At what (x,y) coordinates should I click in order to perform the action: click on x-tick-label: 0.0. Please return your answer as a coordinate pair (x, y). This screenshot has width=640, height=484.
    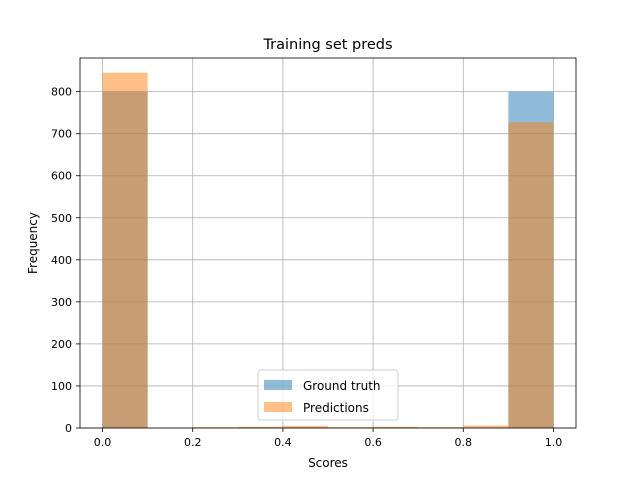
    Looking at the image, I should click on (103, 442).